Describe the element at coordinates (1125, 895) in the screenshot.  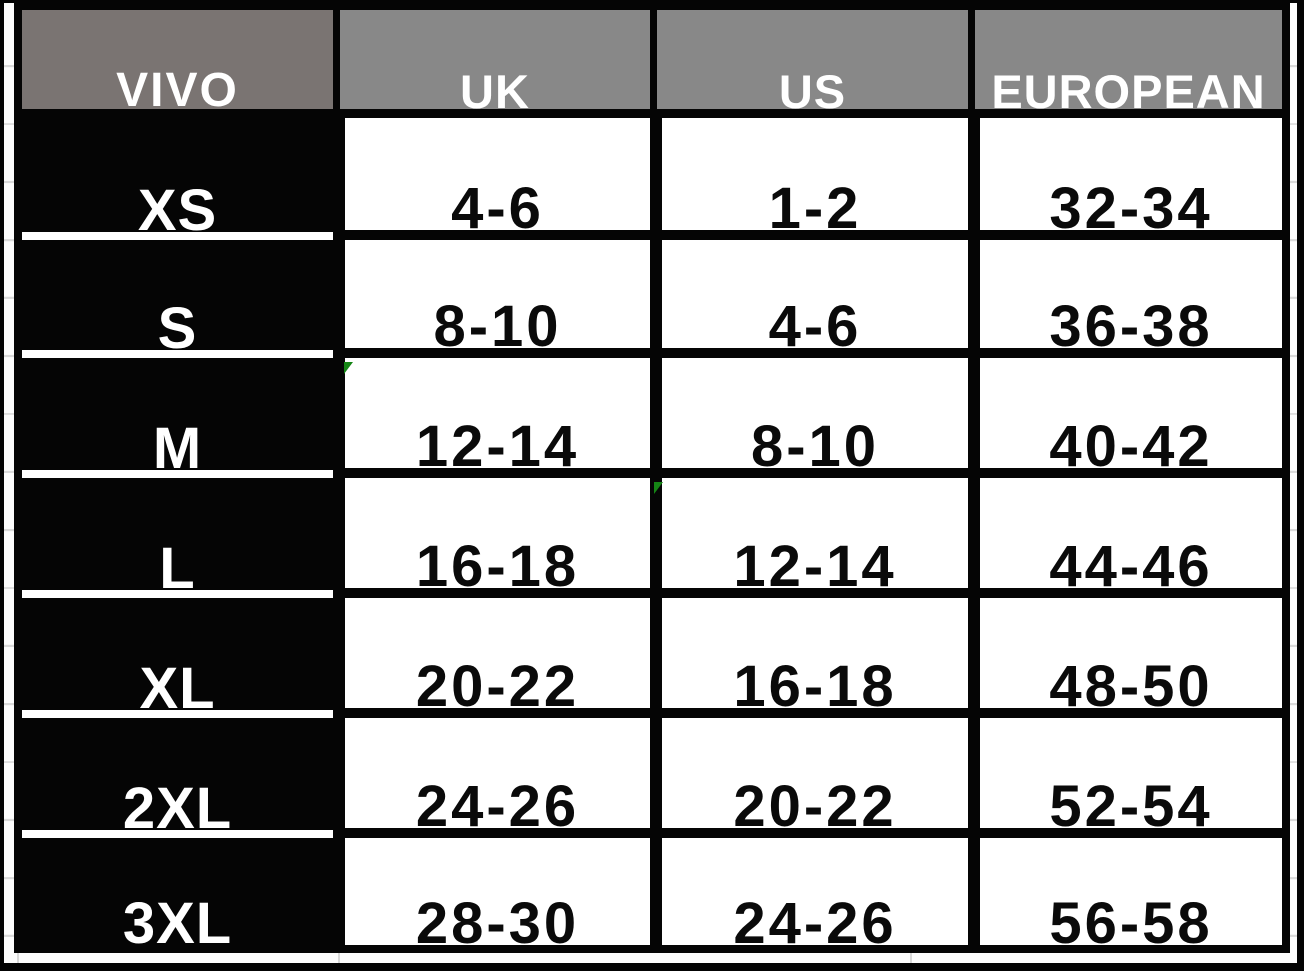
I see `european-size-cell: 56-58` at that location.